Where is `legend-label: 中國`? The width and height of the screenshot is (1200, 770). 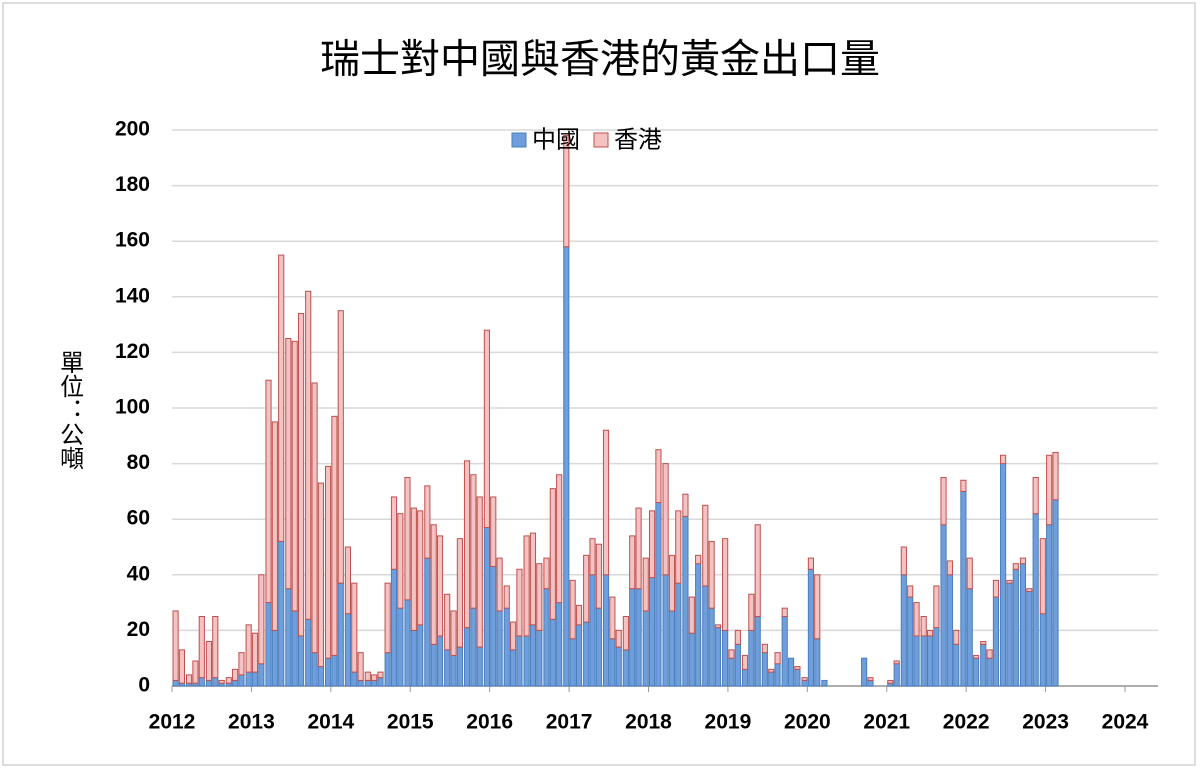 legend-label: 中國 is located at coordinates (556, 139).